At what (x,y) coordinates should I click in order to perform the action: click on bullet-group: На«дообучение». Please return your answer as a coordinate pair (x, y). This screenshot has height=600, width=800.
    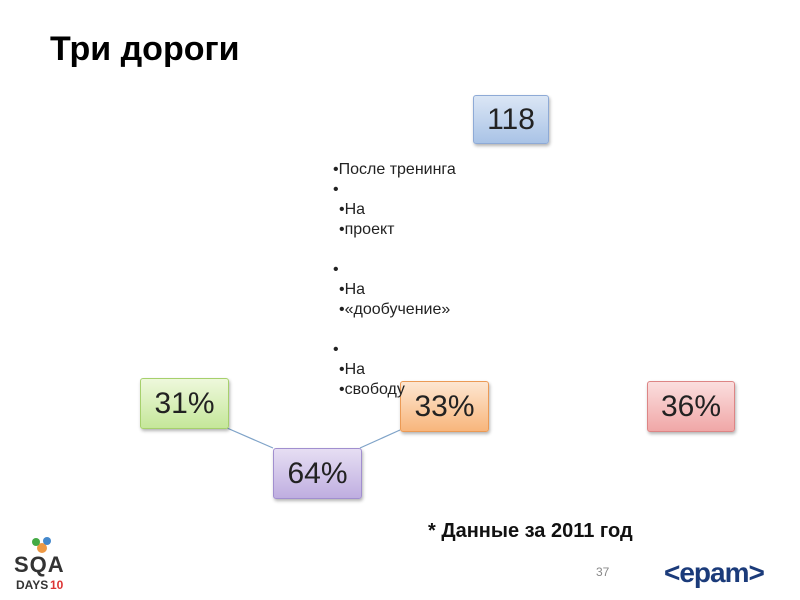
    Looking at the image, I should click on (394, 290).